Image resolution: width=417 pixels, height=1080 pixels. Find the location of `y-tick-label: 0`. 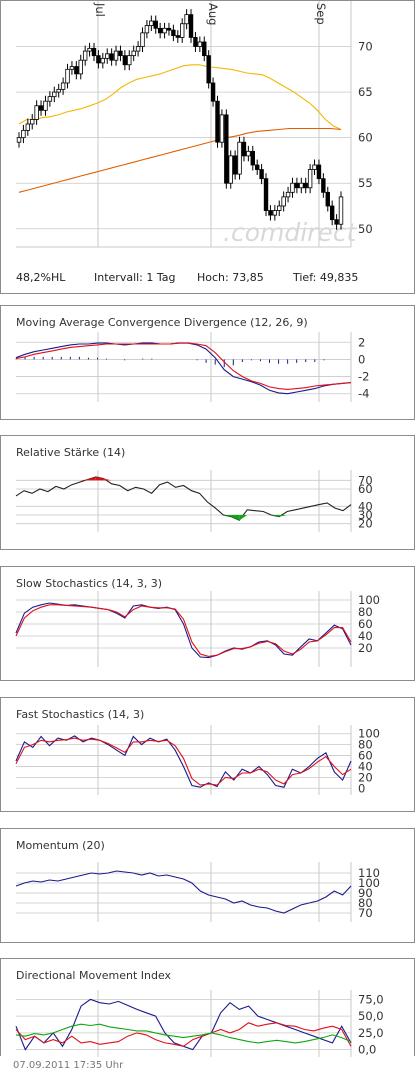

y-tick-label: 0 is located at coordinates (361, 359).